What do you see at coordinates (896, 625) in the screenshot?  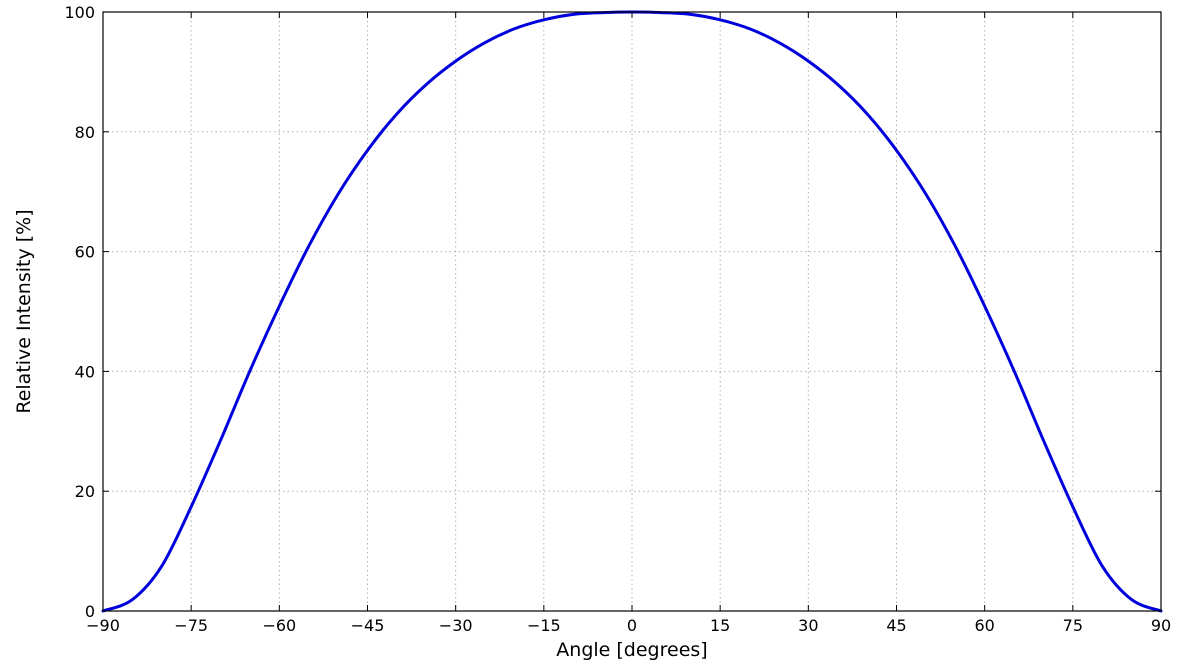 I see `x-tick-label: 45` at bounding box center [896, 625].